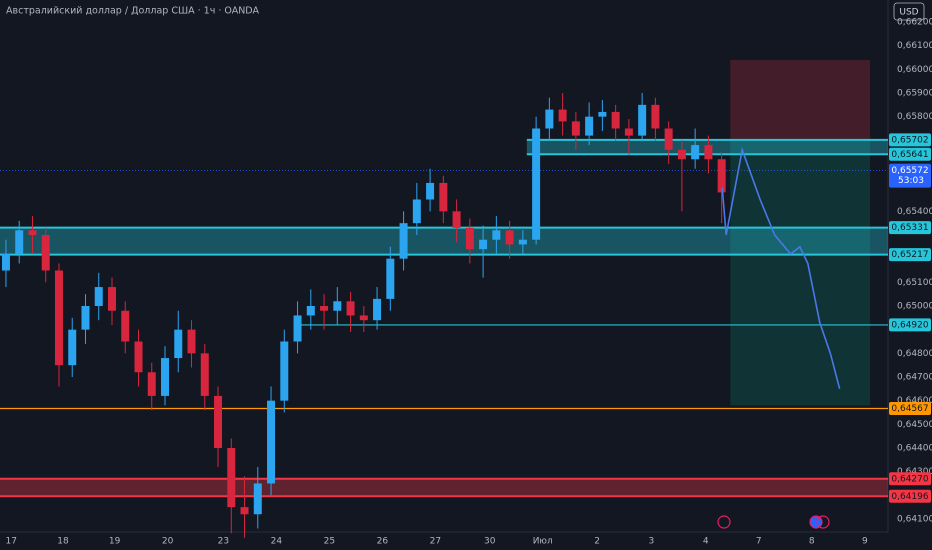  What do you see at coordinates (914, 283) in the screenshot?
I see `y-tick-label: 0,65100` at bounding box center [914, 283].